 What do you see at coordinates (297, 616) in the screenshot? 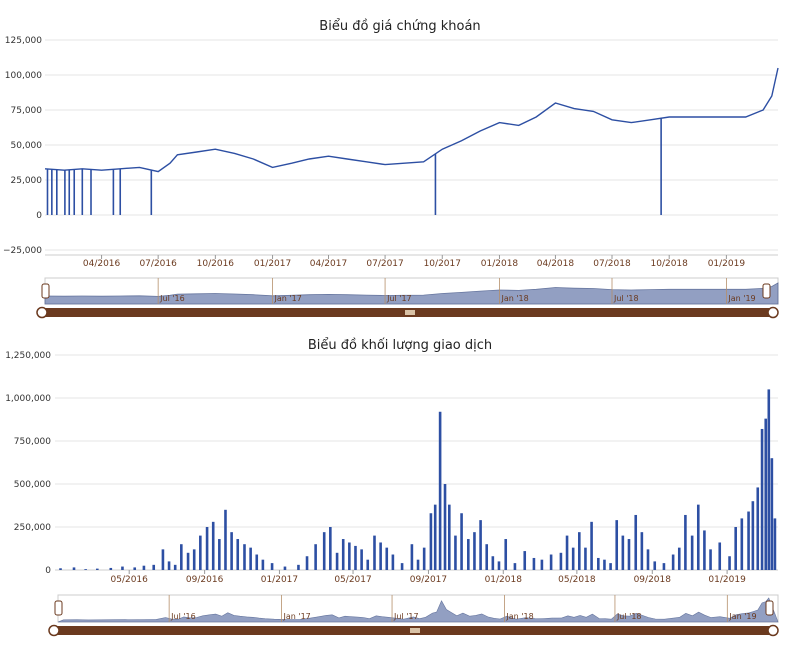
I see `volume-navigator-label: Jan '17` at bounding box center [297, 616].